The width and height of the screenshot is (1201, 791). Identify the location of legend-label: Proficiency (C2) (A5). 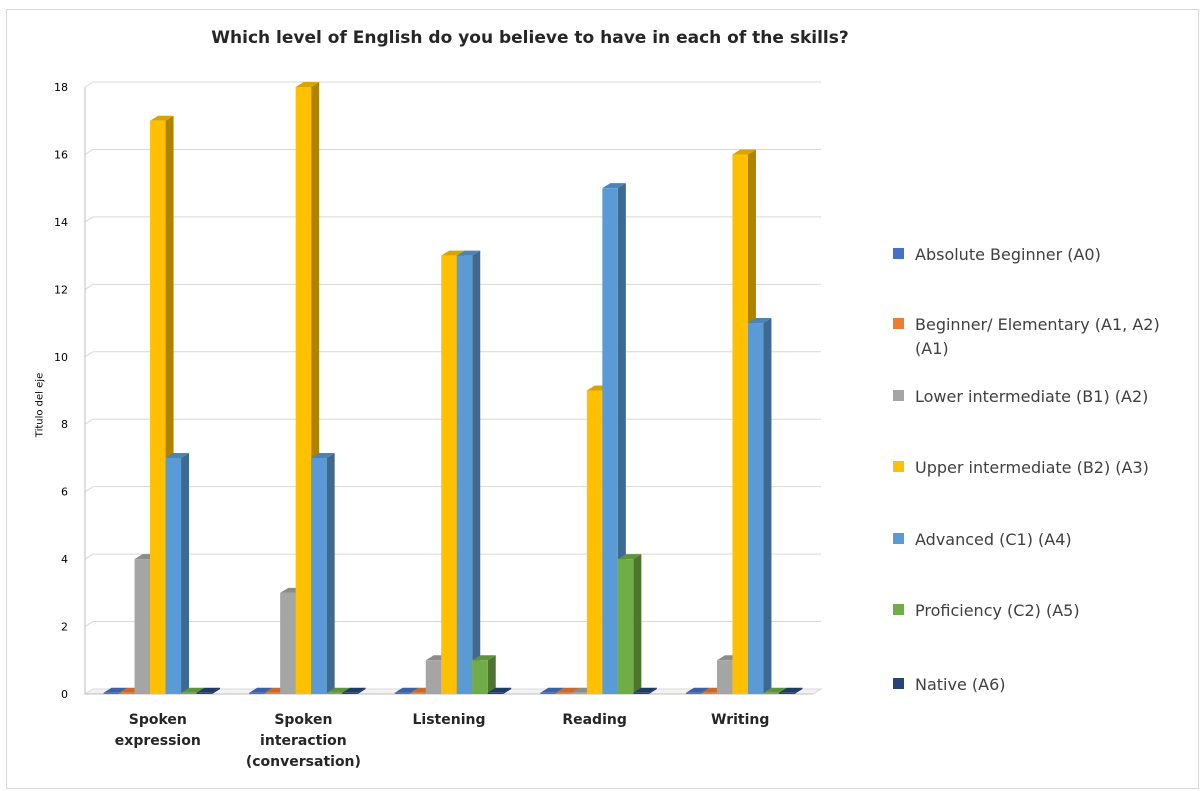
(997, 610).